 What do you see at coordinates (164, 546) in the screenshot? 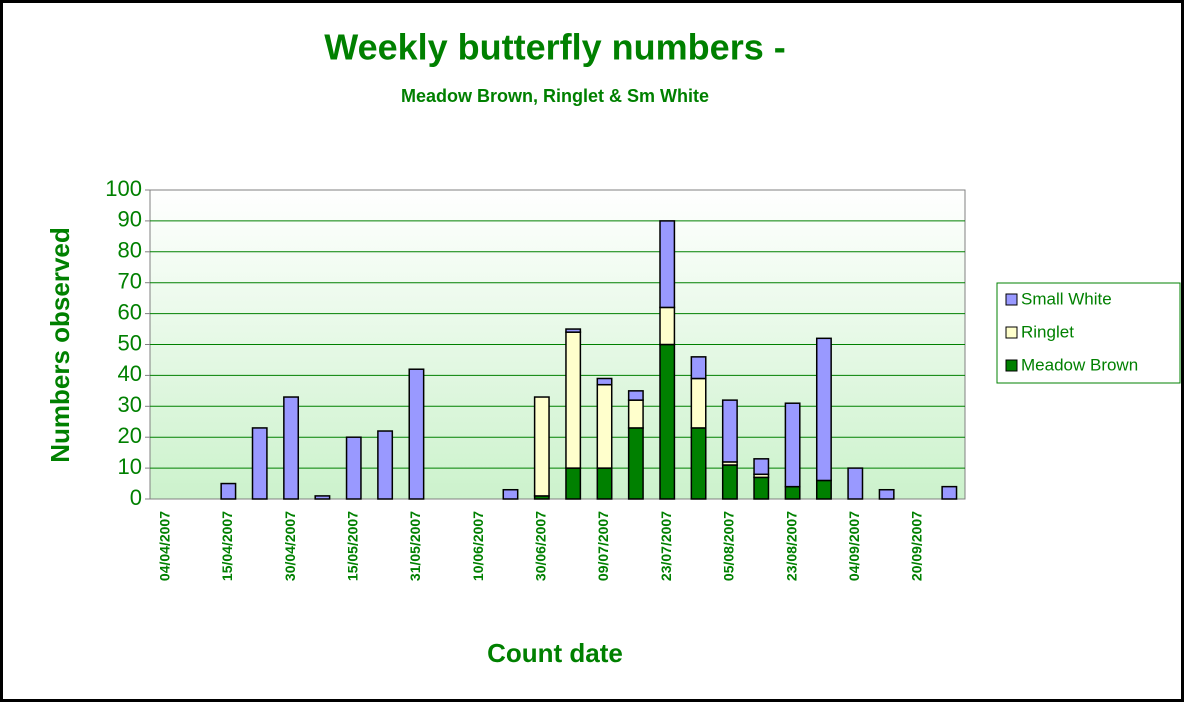
I see `x-tick-label: 04/04/2007` at bounding box center [164, 546].